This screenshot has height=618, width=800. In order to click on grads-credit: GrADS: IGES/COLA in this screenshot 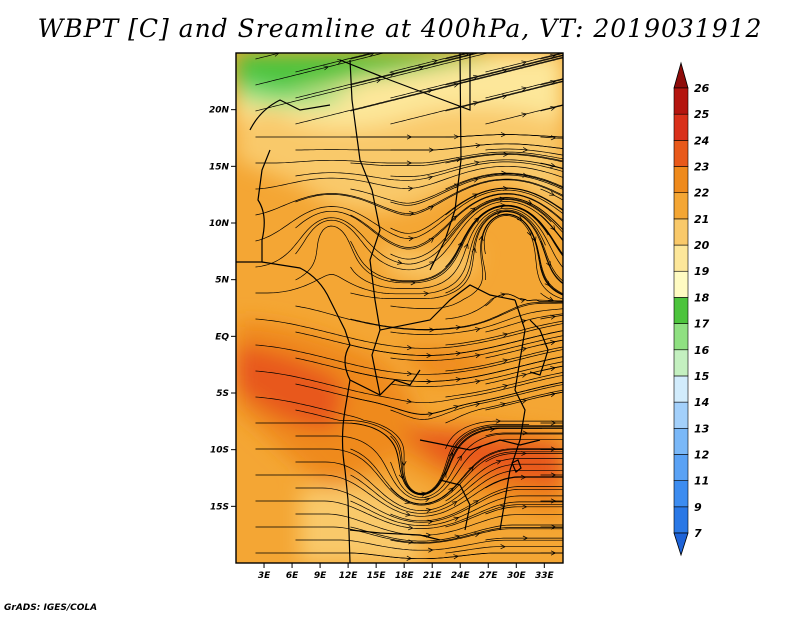, I will do `click(51, 608)`.